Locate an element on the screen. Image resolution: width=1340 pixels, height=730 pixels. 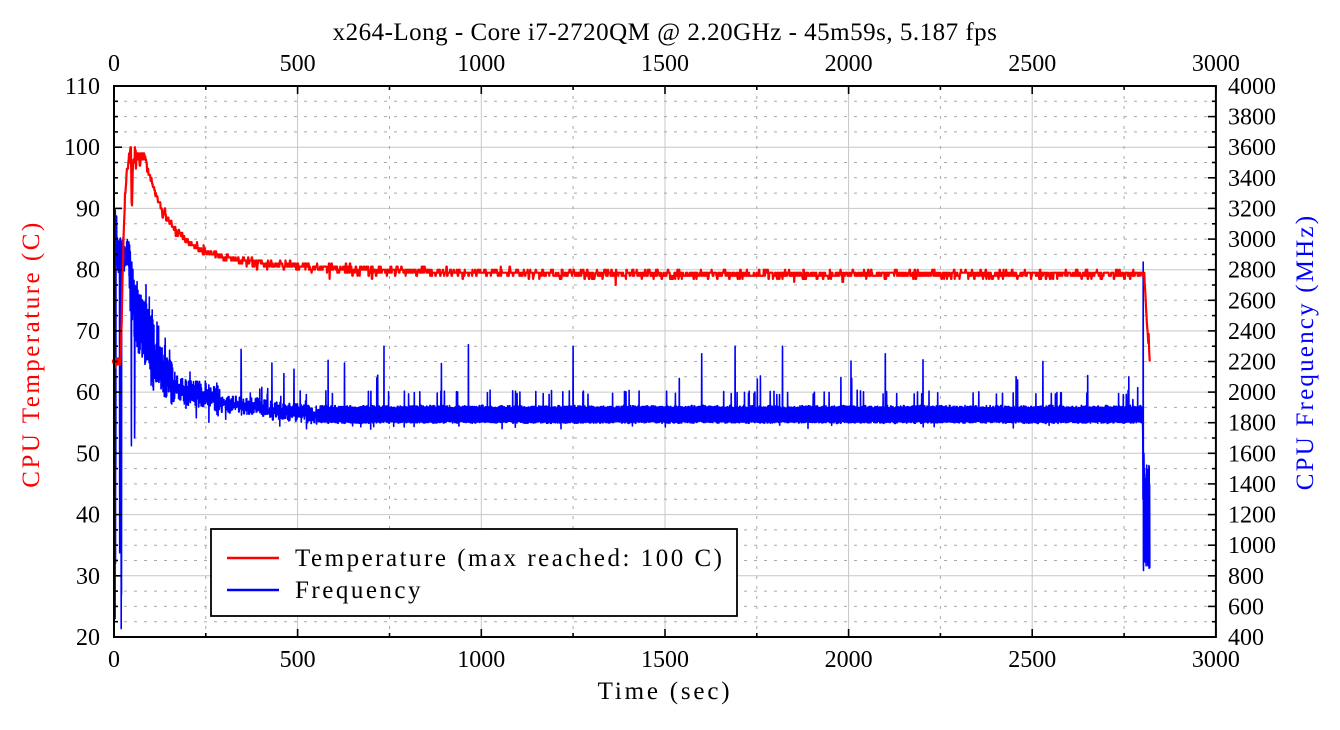
svg-text: CPU Frequency (MHz) is located at coordinates (1305, 352).